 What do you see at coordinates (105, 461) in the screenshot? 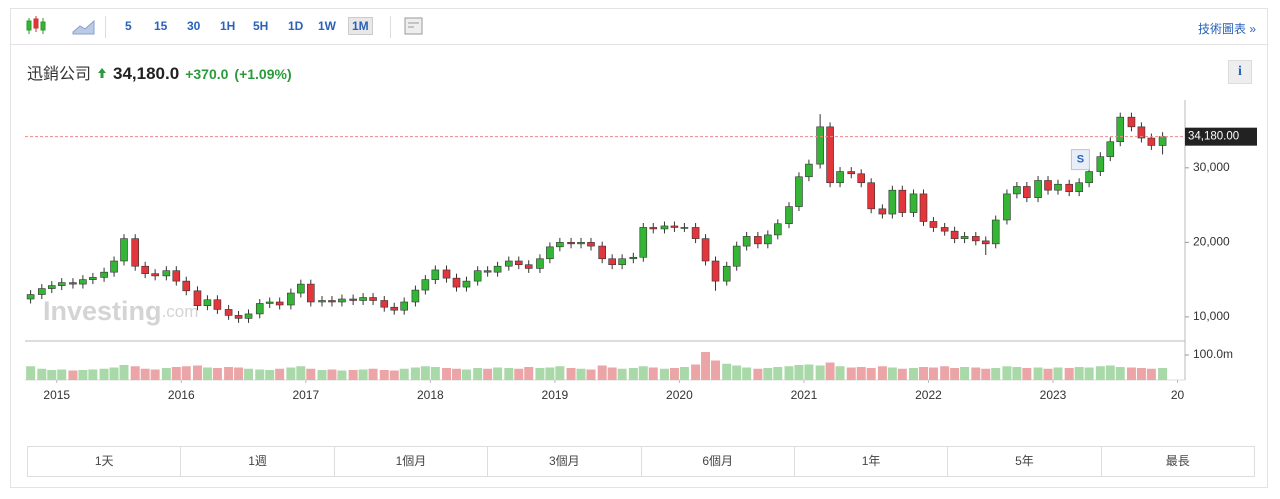
I see `range-button: 1天` at bounding box center [105, 461].